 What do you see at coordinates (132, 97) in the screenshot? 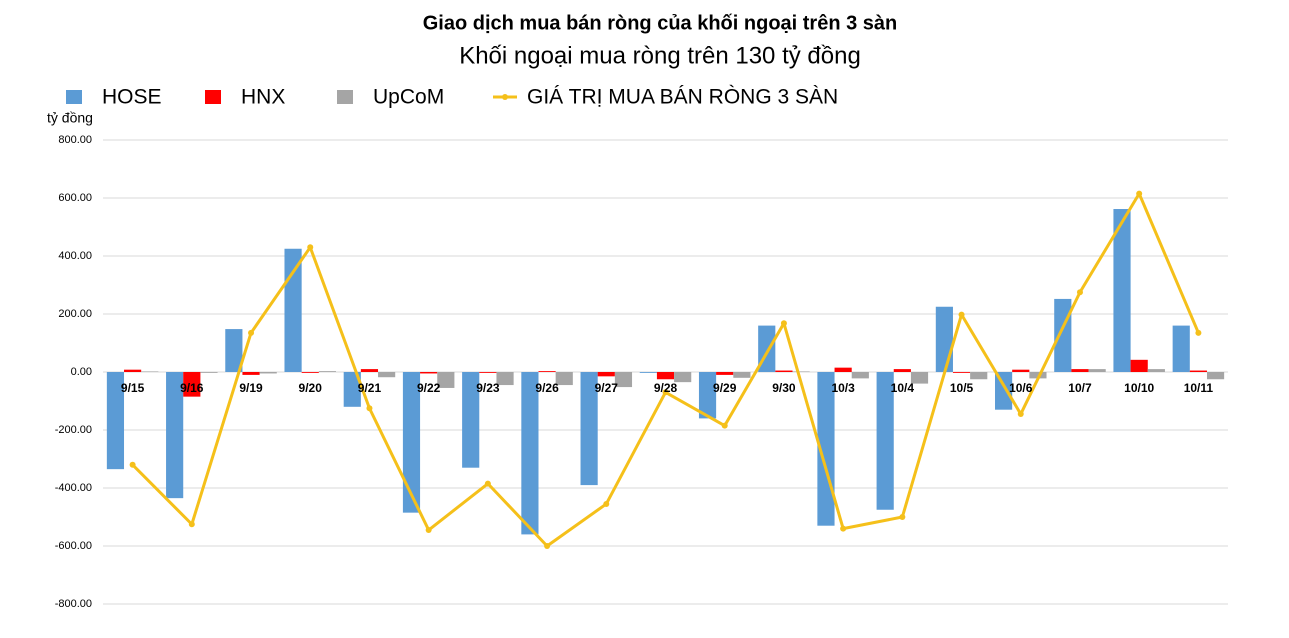
I see `legend-label: HOSE` at bounding box center [132, 97].